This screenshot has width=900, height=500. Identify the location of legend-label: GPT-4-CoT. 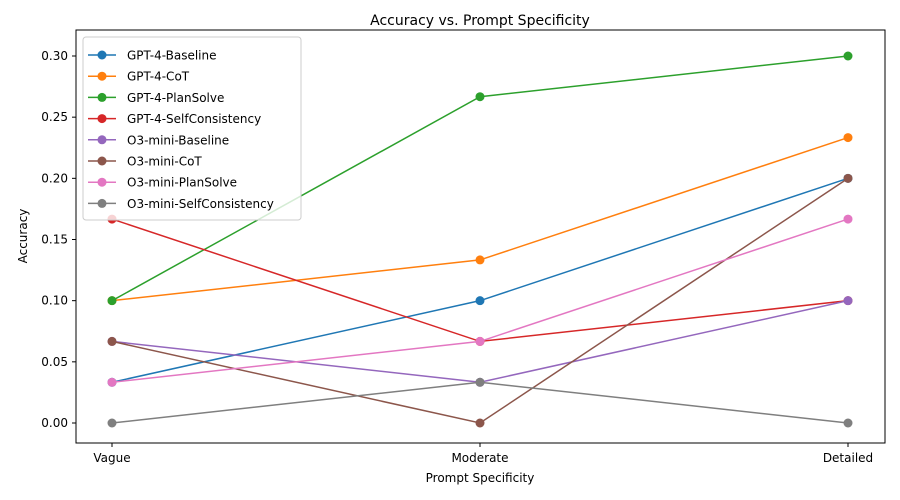
(158, 77).